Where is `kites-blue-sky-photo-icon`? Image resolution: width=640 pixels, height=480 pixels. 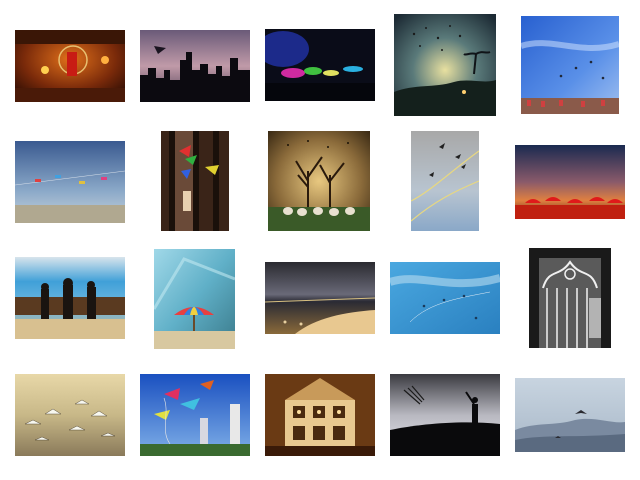
kites-blue-sky-photo-icon is located at coordinates (570, 65).